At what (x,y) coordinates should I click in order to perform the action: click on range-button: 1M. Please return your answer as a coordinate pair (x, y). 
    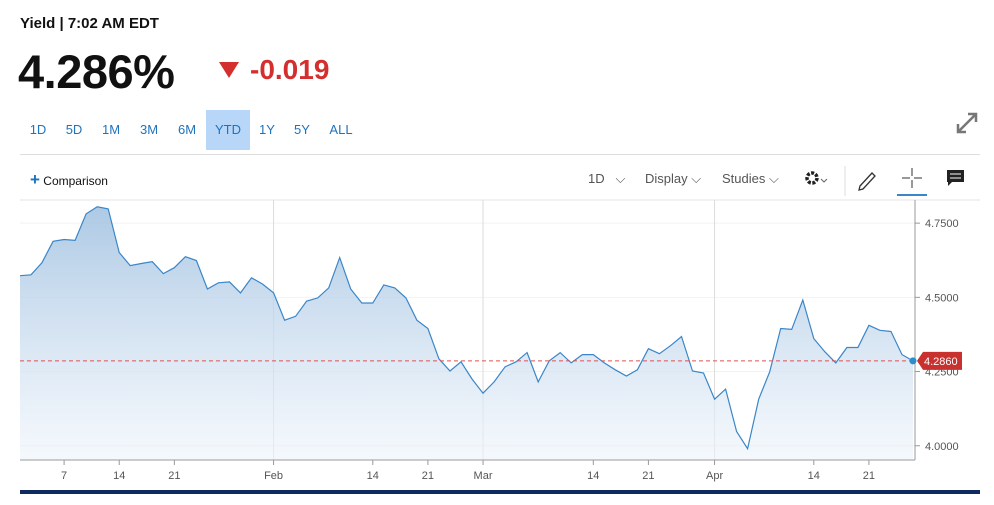
    Looking at the image, I should click on (111, 129).